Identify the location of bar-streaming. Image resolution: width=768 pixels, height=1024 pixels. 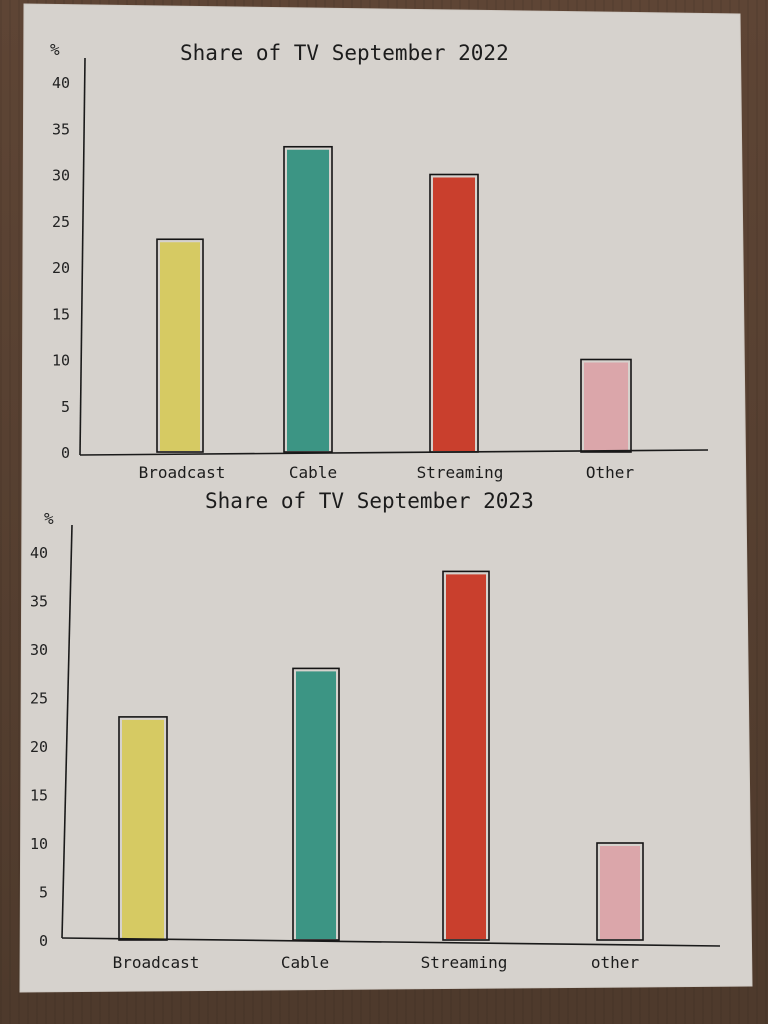
(466, 755).